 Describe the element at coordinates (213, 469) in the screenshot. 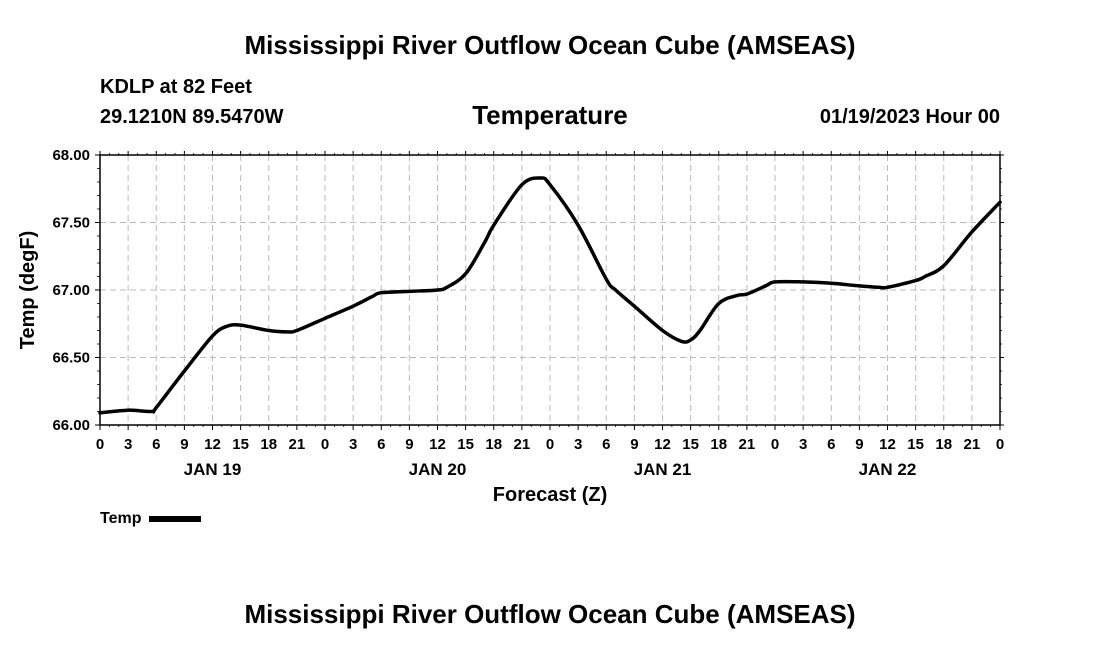

I see `day-label: JAN 19` at that location.